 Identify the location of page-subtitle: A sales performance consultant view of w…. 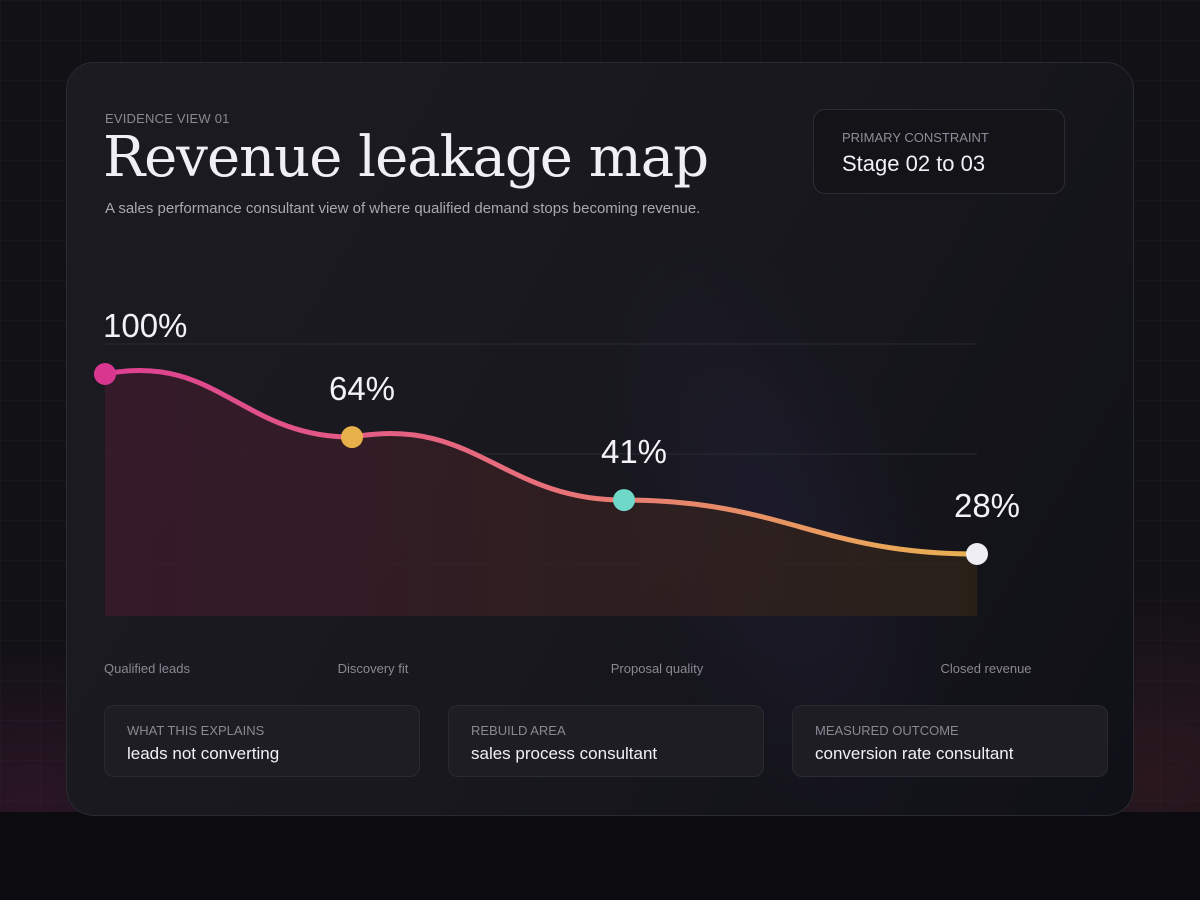
(403, 208).